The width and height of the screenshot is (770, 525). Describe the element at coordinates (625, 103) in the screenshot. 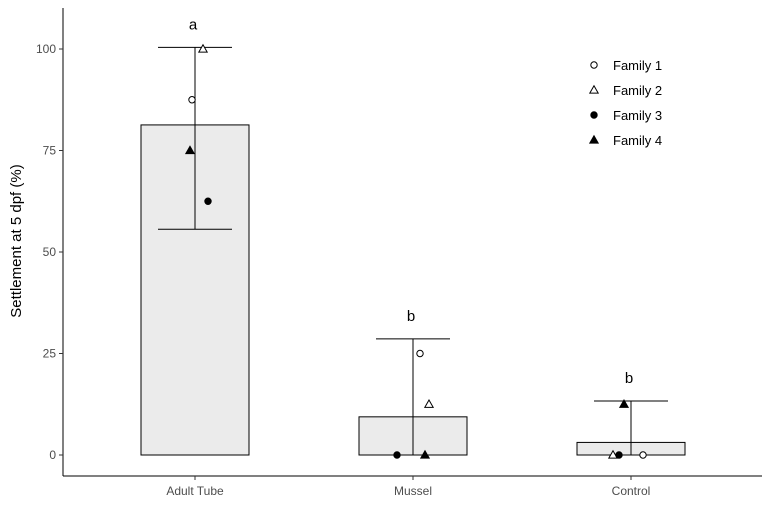

I see `legend: Family 1 Family 2 Family 3 Family 4` at that location.